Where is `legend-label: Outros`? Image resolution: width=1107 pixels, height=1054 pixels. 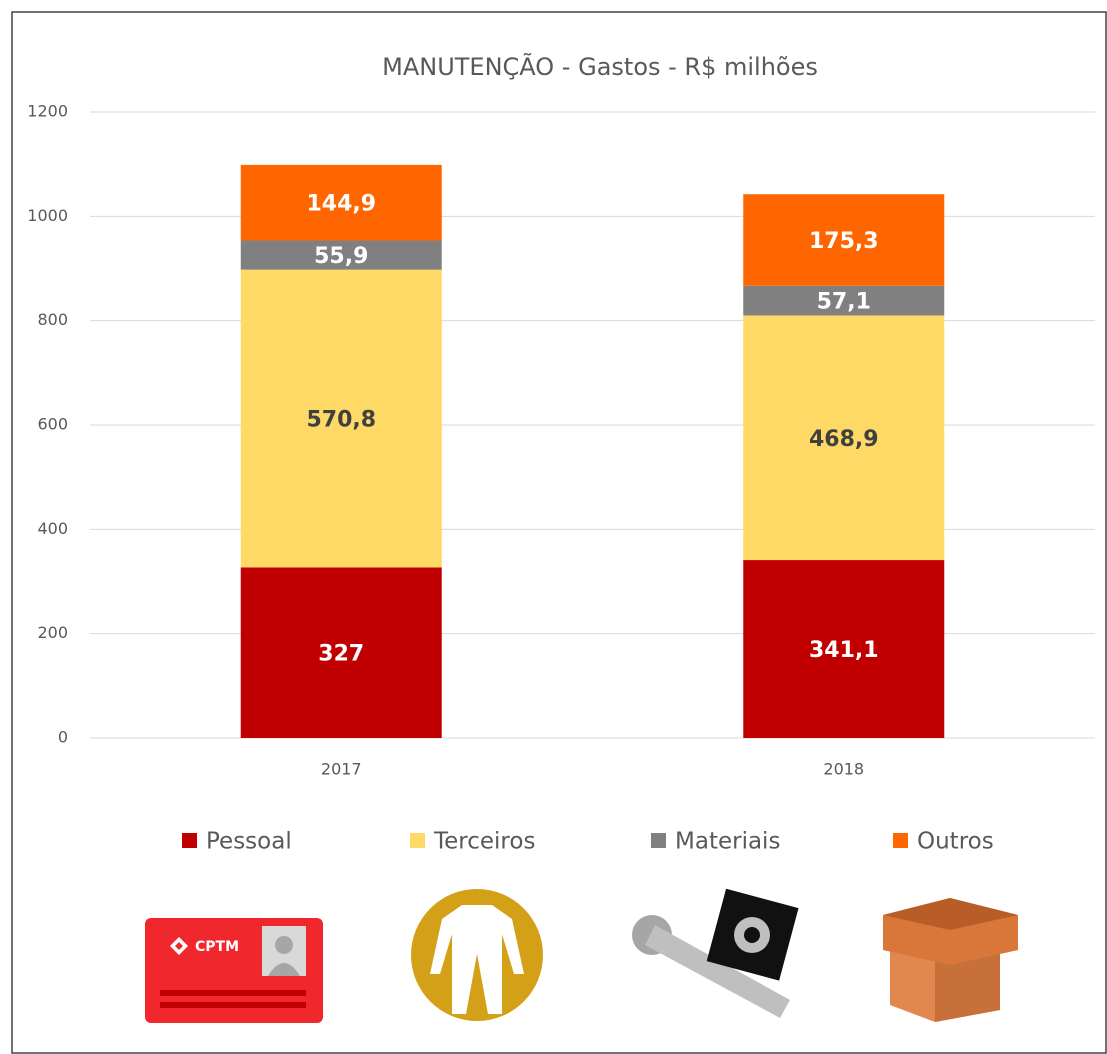 legend-label: Outros is located at coordinates (955, 842).